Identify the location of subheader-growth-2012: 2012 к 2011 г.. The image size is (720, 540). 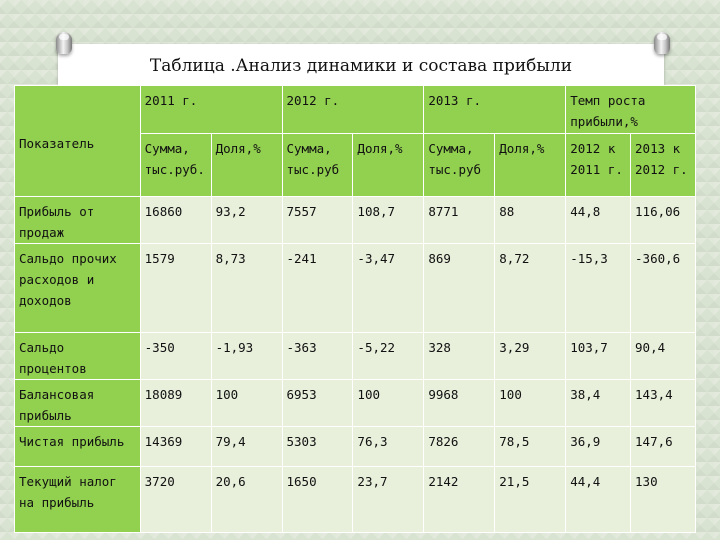
(598, 165).